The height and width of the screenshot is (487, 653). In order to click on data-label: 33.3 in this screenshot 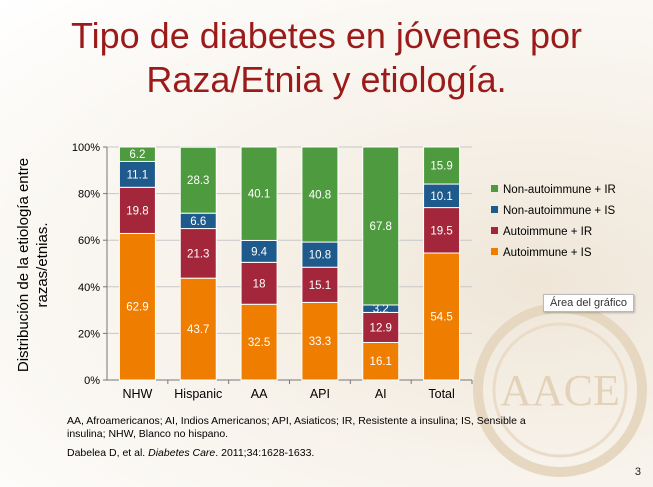, I will do `click(320, 342)`.